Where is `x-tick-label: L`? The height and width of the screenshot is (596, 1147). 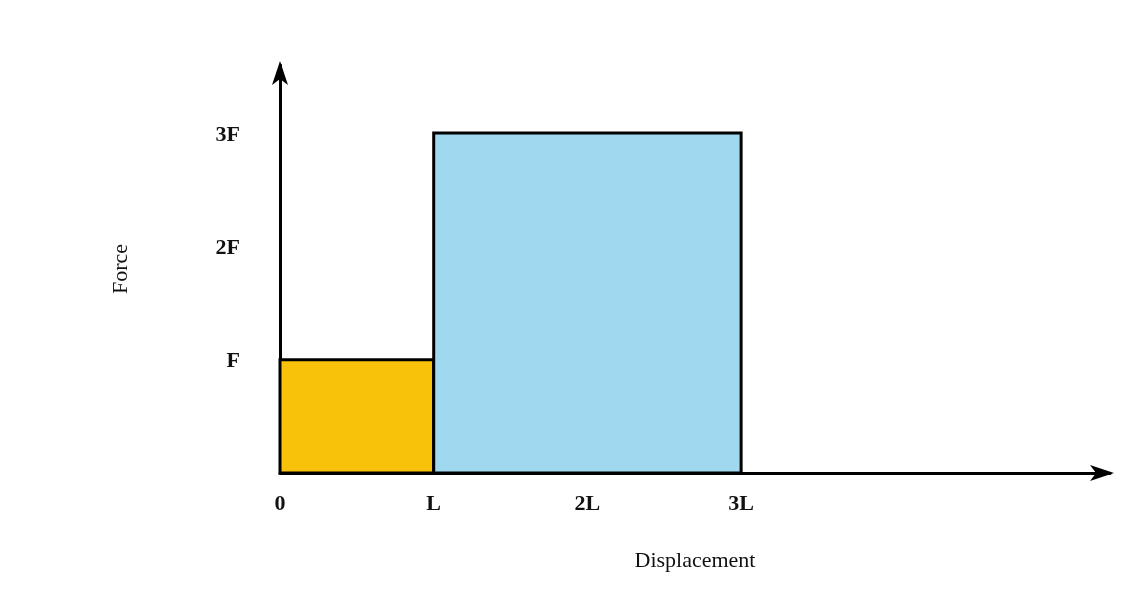 x-tick-label: L is located at coordinates (434, 502).